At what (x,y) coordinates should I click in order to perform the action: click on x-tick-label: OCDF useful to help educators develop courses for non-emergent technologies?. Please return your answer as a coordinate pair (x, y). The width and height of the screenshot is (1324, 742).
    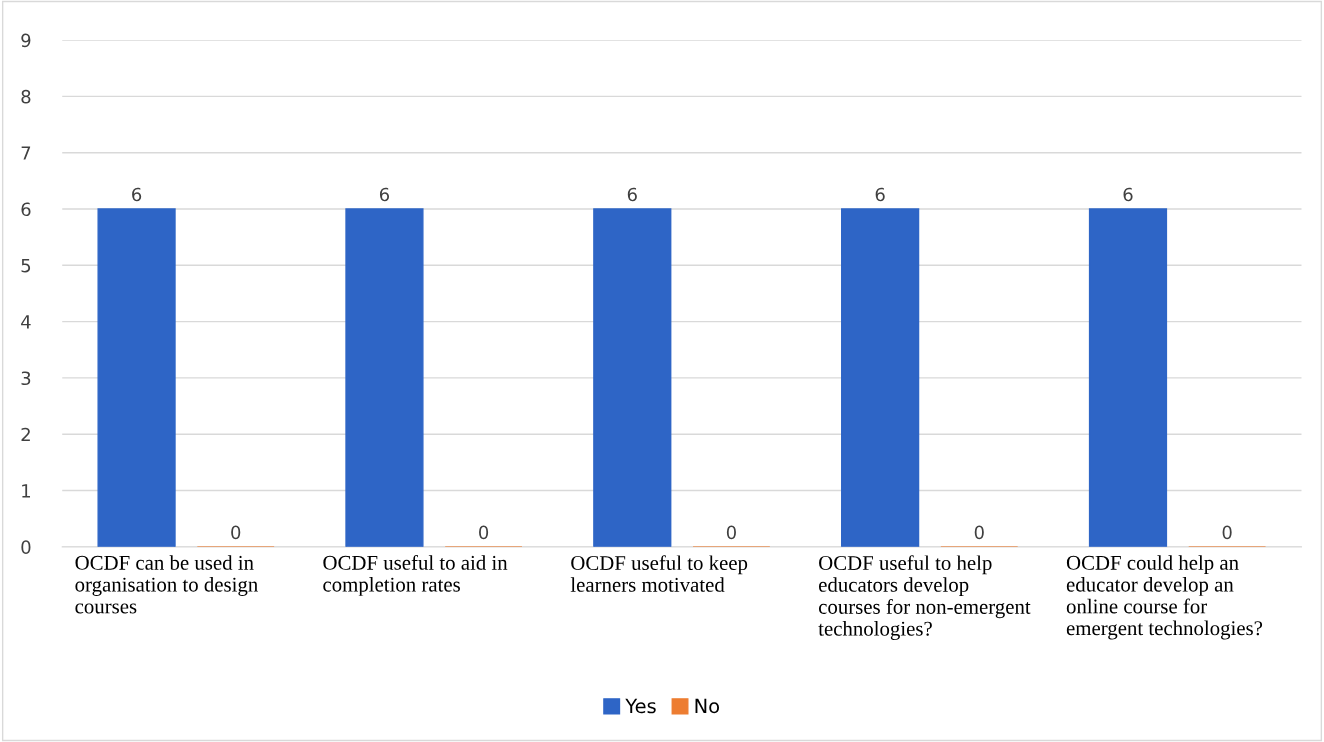
    Looking at the image, I should click on (924, 598).